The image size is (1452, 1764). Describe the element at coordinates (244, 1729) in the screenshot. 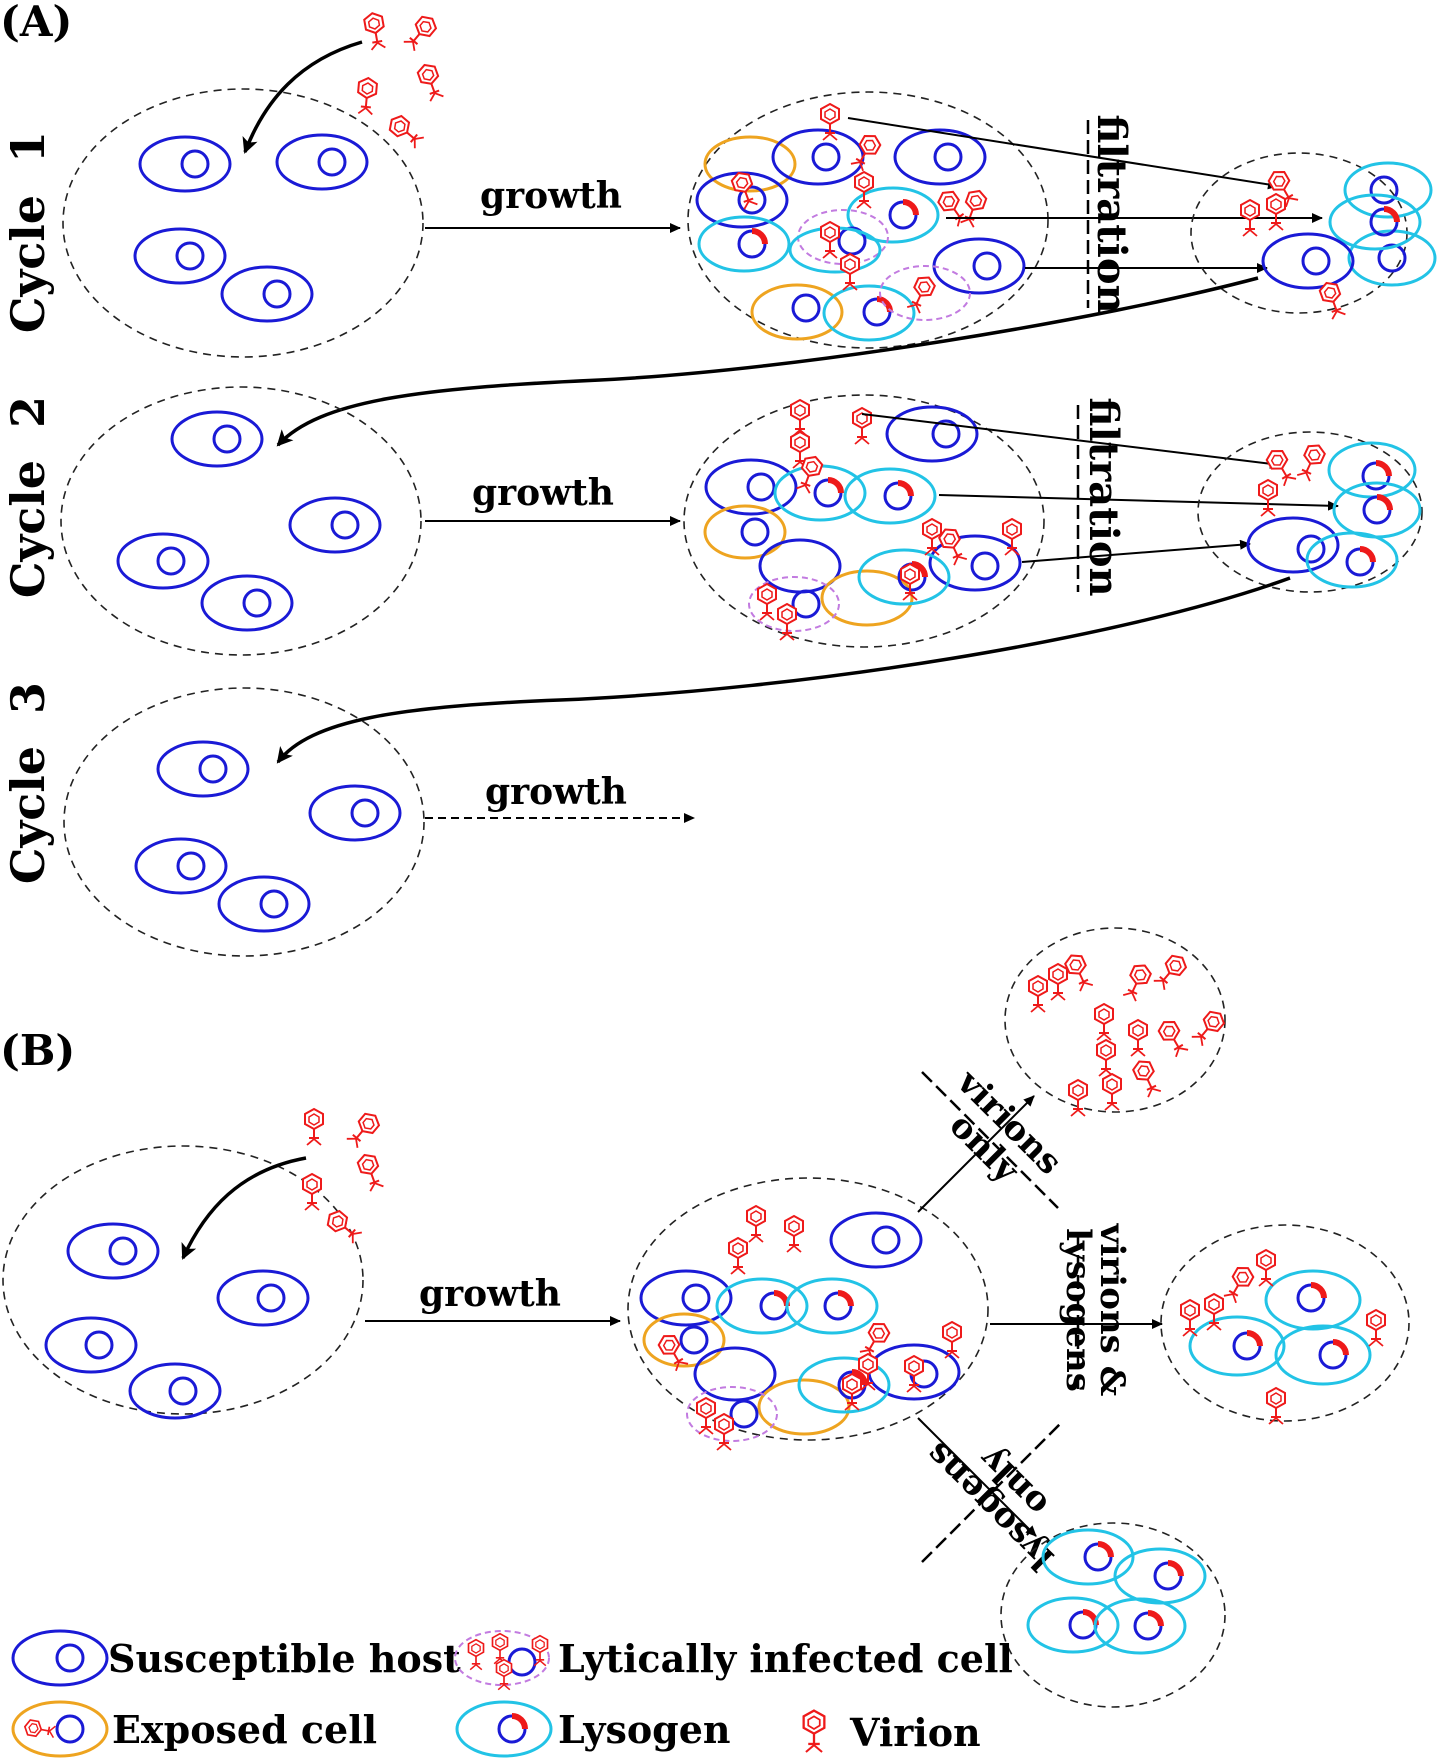

I see `legend-exposed-label: Exposed cell` at that location.